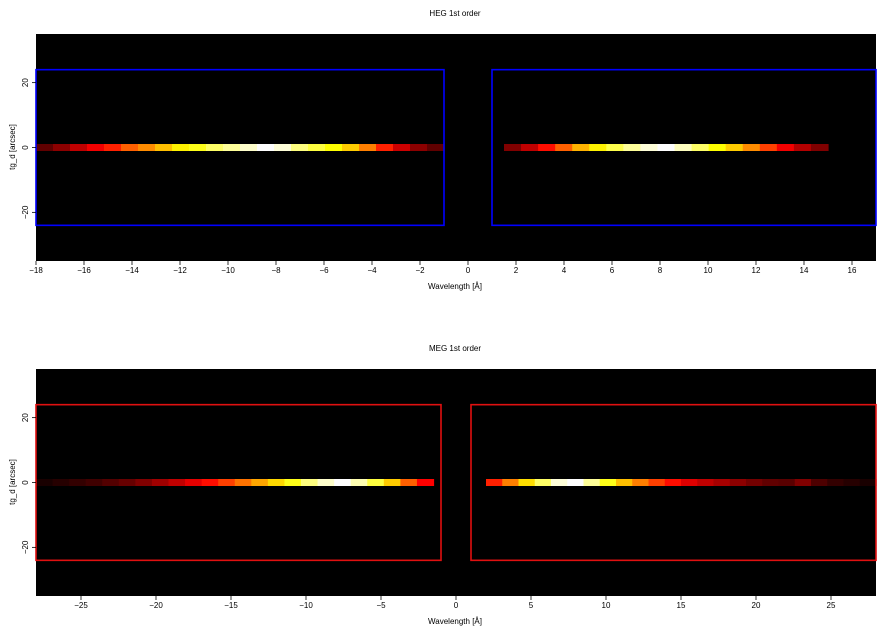 This screenshot has width=886, height=636. I want to click on heg-x-tick-label: −12, so click(180, 270).